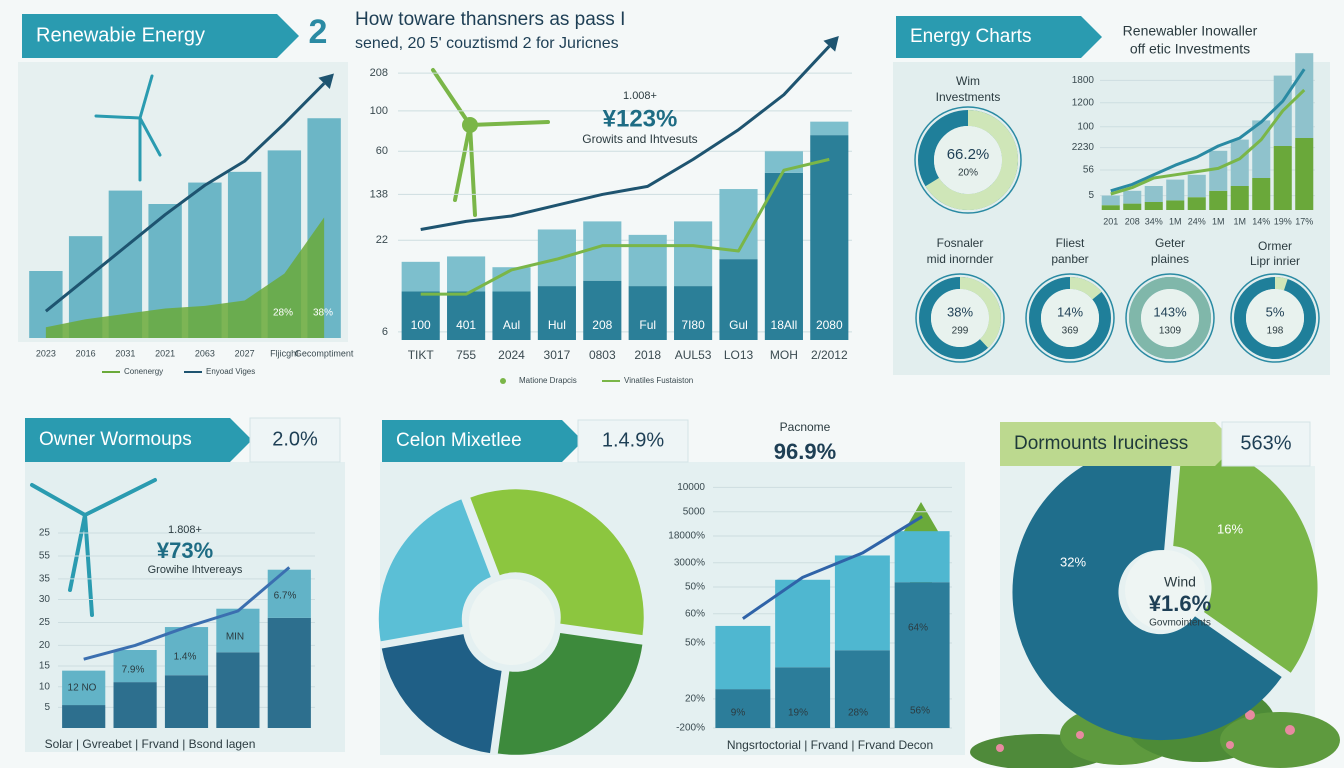  Describe the element at coordinates (150, 744) in the screenshot. I see `x-axis-label: Solar | Gvreabet | Frvand | Bsond lagen` at that location.